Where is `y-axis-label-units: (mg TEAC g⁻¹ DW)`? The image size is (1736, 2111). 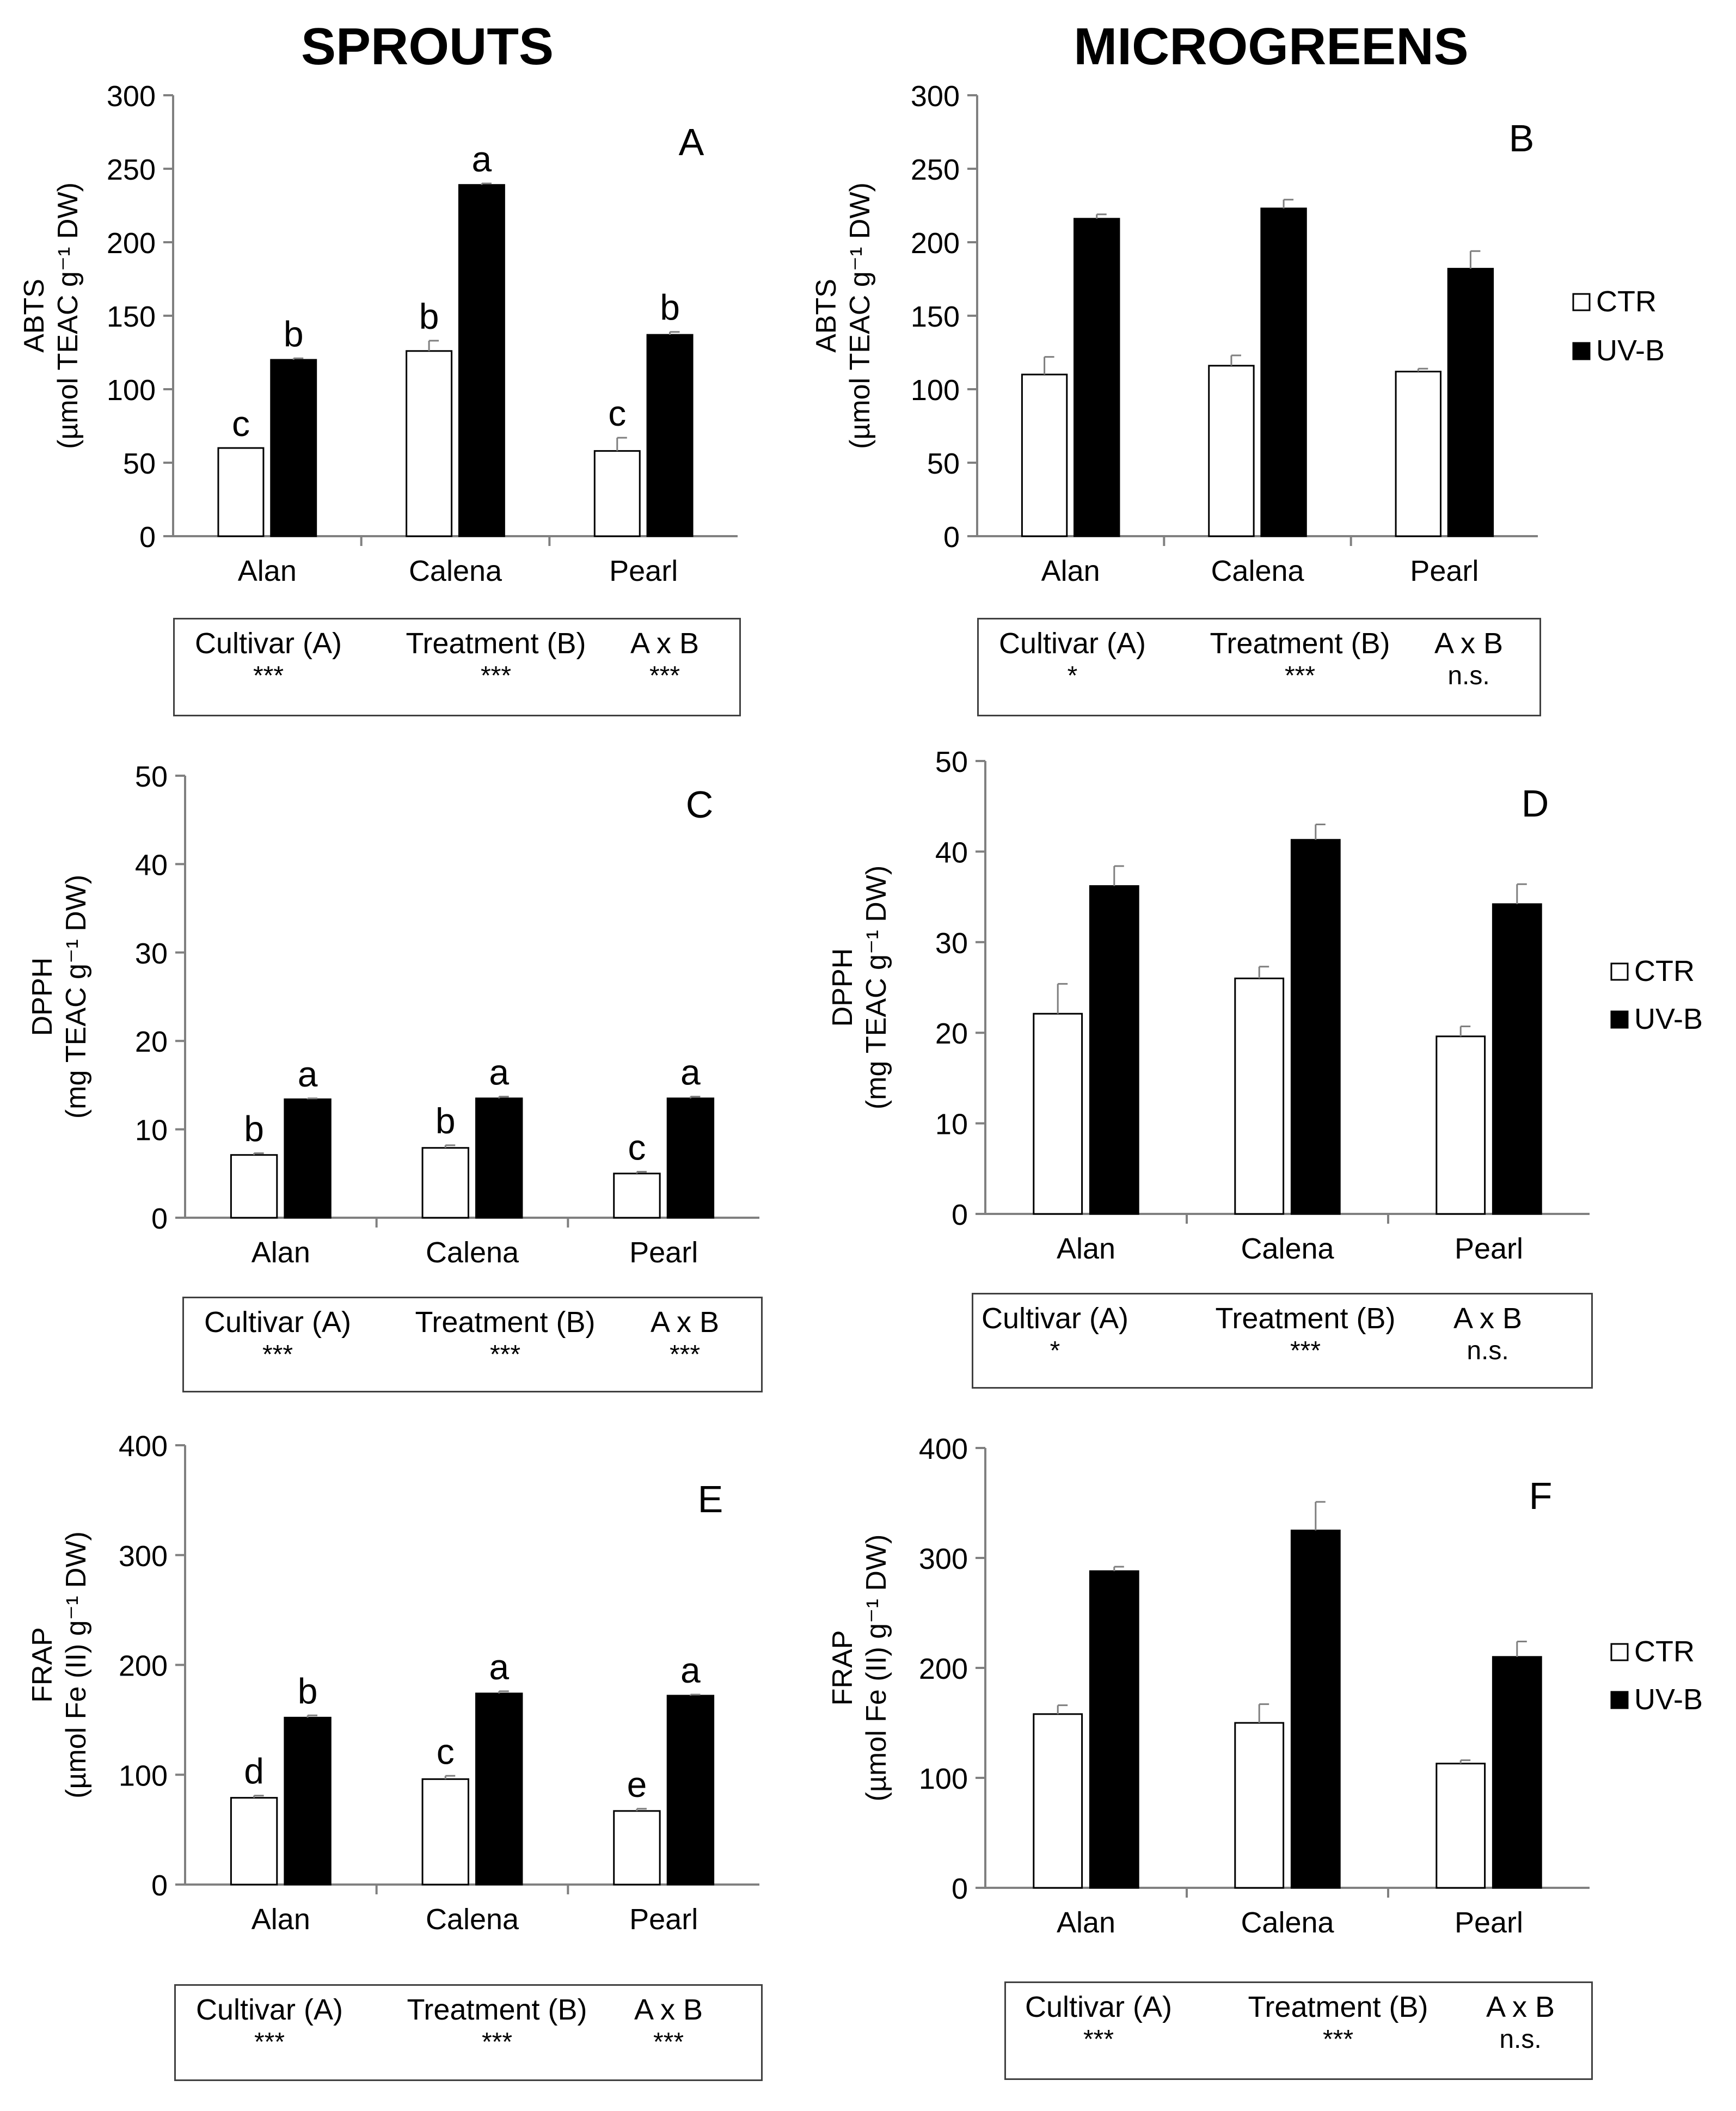
y-axis-label-units: (mg TEAC g⁻¹ DW) is located at coordinates (76, 997).